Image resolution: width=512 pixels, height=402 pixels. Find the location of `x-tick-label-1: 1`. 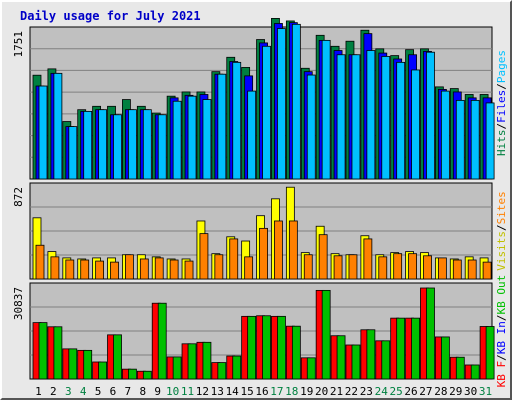

x-tick-label-1: 1 is located at coordinates (38, 391).